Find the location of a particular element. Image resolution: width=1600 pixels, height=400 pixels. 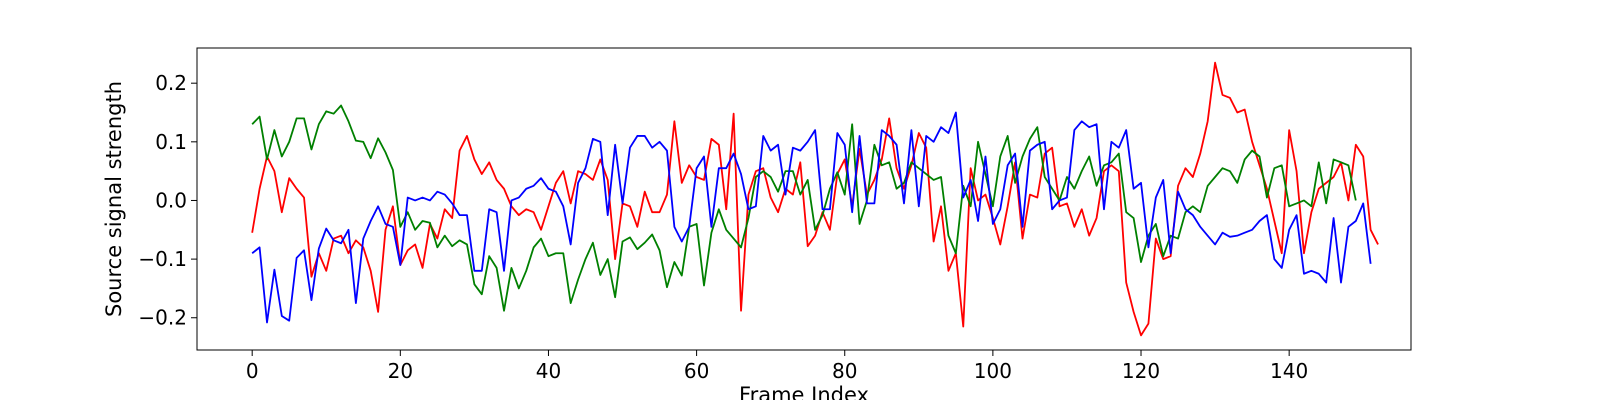

y-tick-label: 0.2 is located at coordinates (171, 83).